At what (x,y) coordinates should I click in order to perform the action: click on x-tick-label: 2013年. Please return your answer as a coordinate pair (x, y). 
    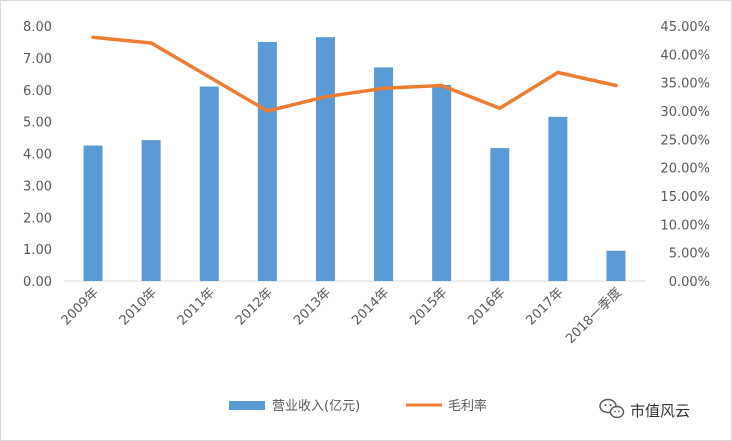
    Looking at the image, I should click on (312, 306).